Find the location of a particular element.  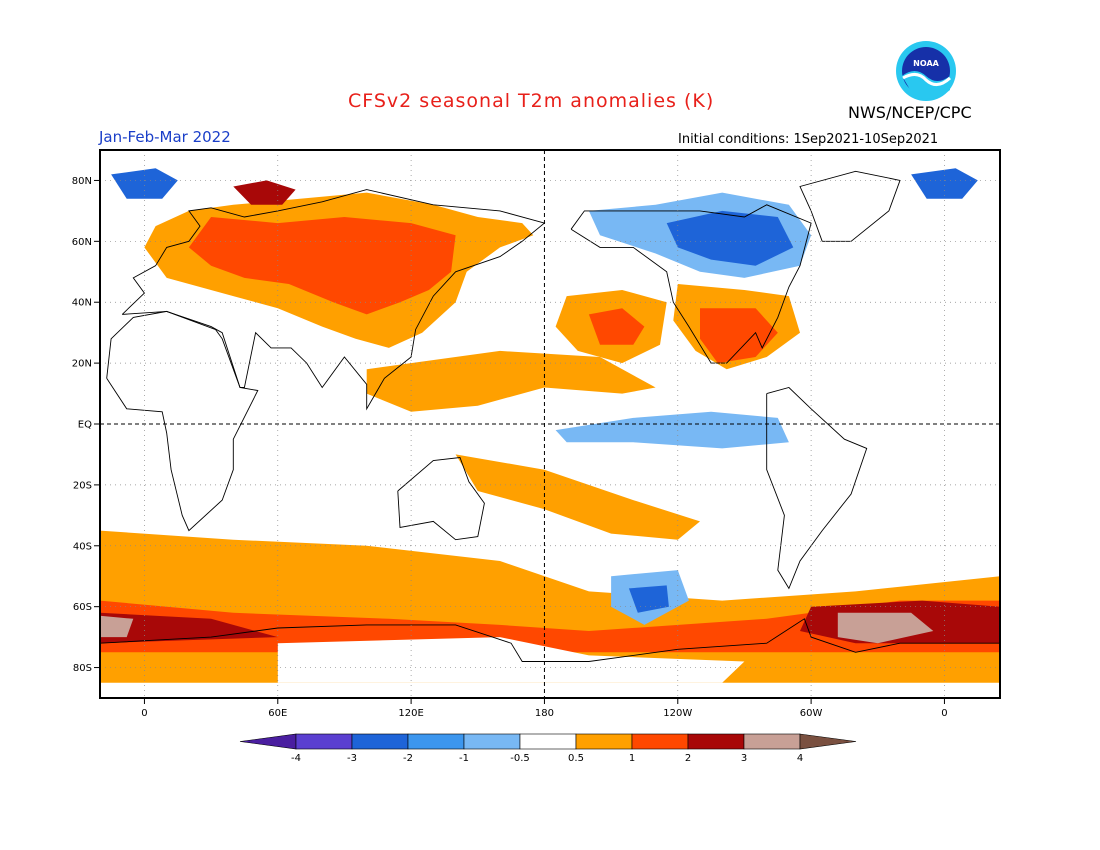

anomaly-region-southern-ocean-strong is located at coordinates (550, 626).